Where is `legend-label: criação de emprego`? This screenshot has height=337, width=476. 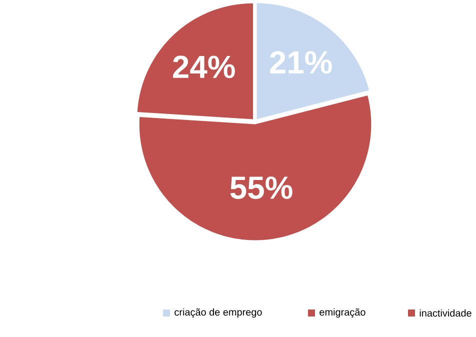 legend-label: criação de emprego is located at coordinates (218, 313).